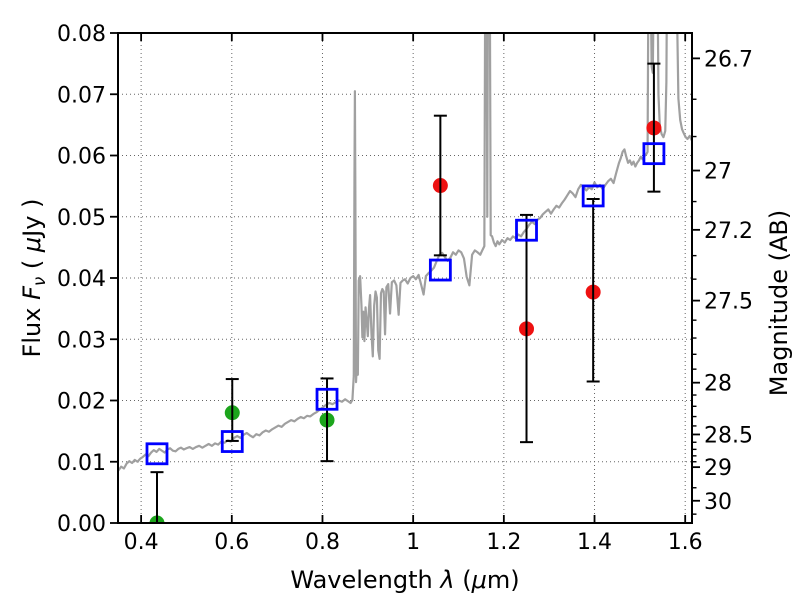 Image resolution: width=800 pixels, height=600 pixels. Describe the element at coordinates (81, 218) in the screenshot. I see `flux-tick-label: 0.05` at that location.